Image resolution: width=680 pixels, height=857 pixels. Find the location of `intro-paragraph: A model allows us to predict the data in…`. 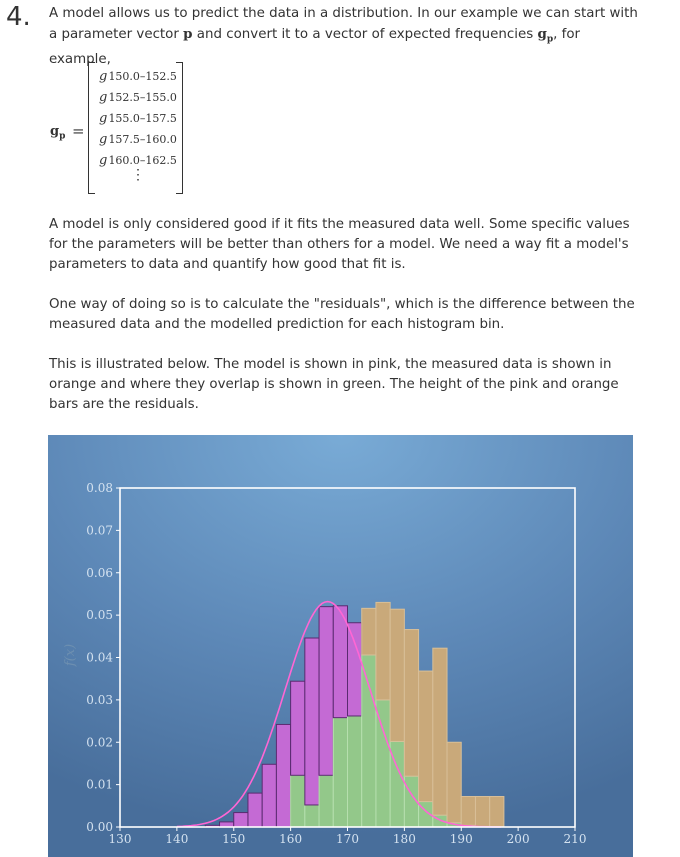

intro-paragraph: A model allows us to predict the data in… is located at coordinates (344, 37).